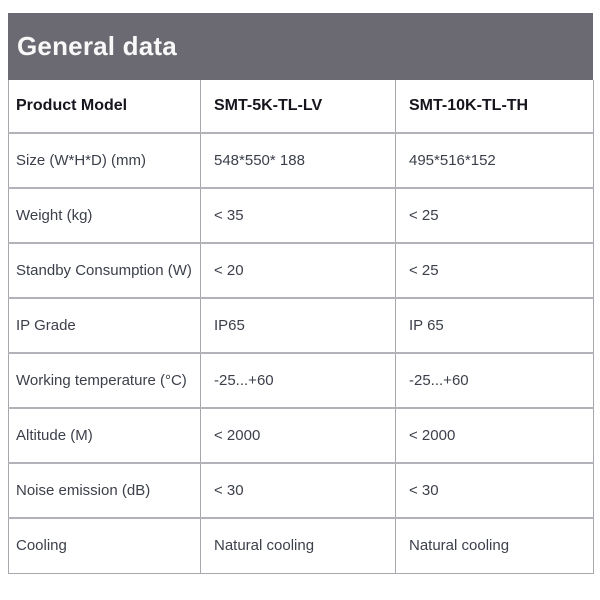 This screenshot has width=600, height=600. What do you see at coordinates (298, 545) in the screenshot?
I see `value-cooling-smt-5k: Natural cooling` at bounding box center [298, 545].